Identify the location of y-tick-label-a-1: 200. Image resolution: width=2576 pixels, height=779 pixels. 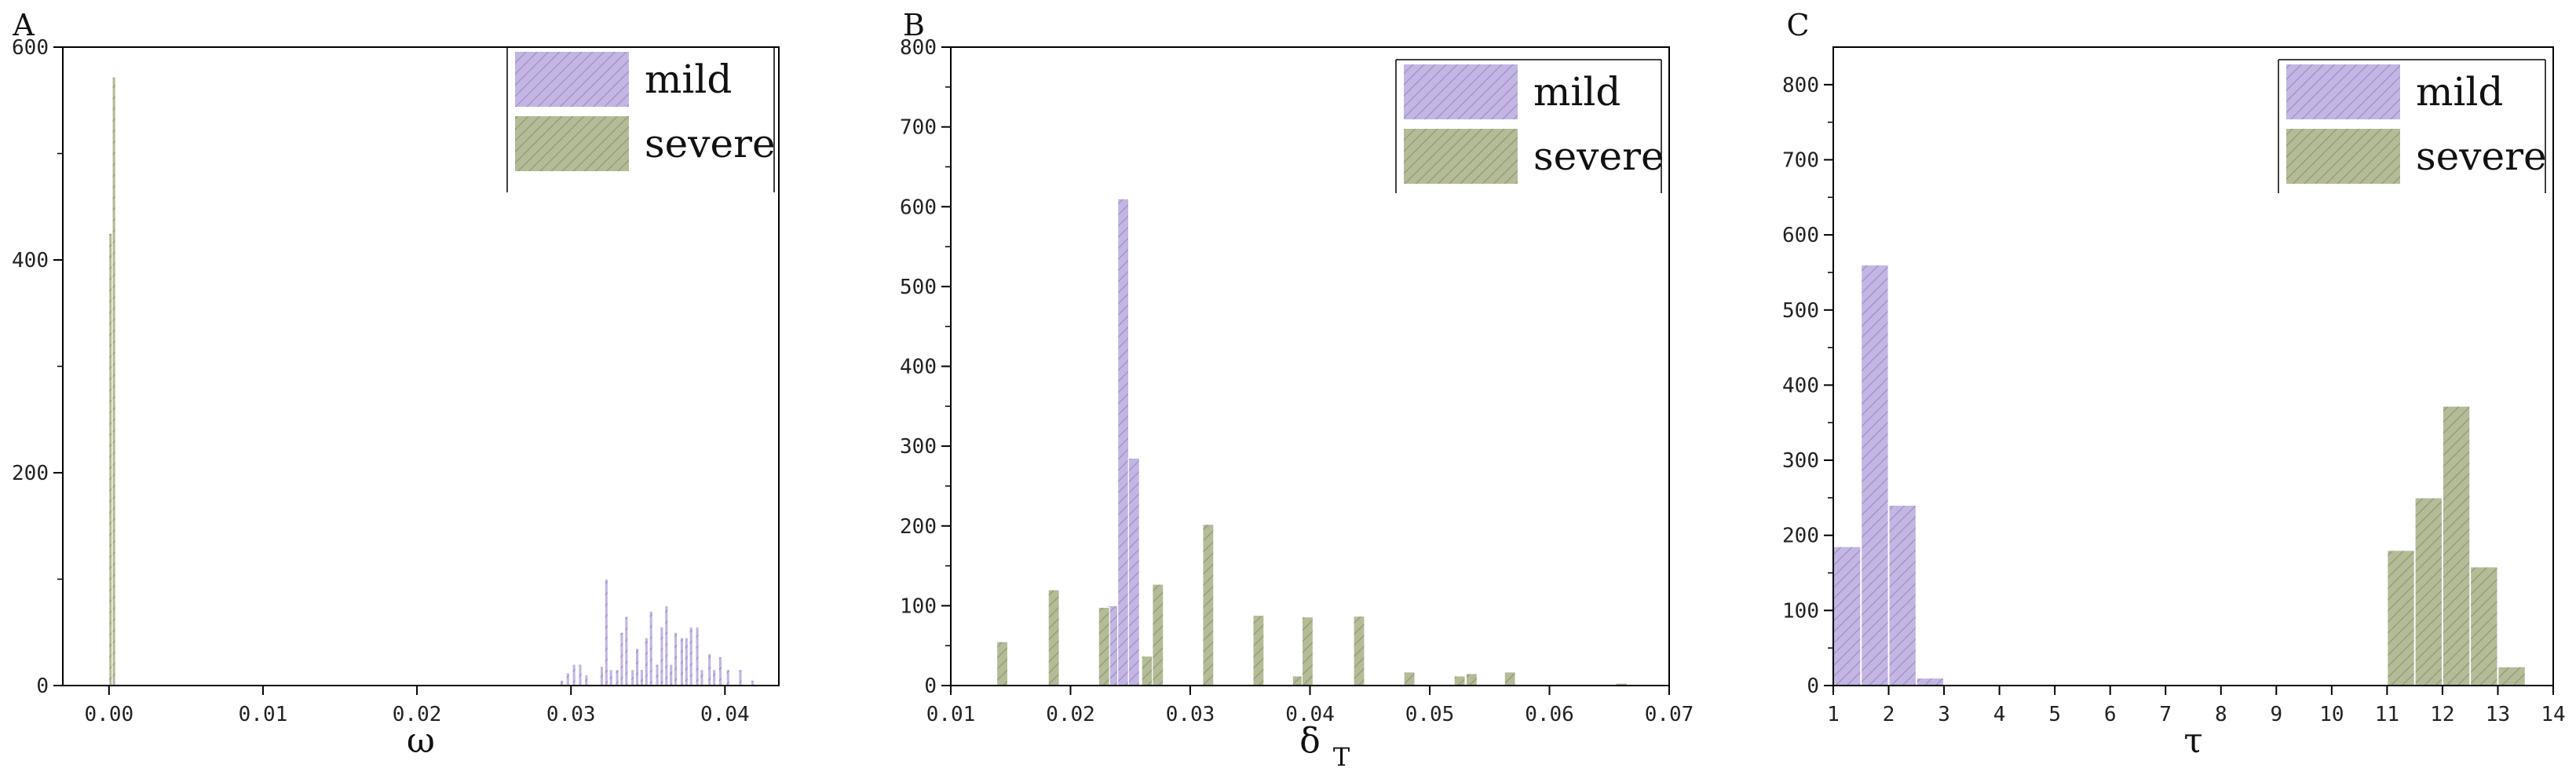
(30, 474).